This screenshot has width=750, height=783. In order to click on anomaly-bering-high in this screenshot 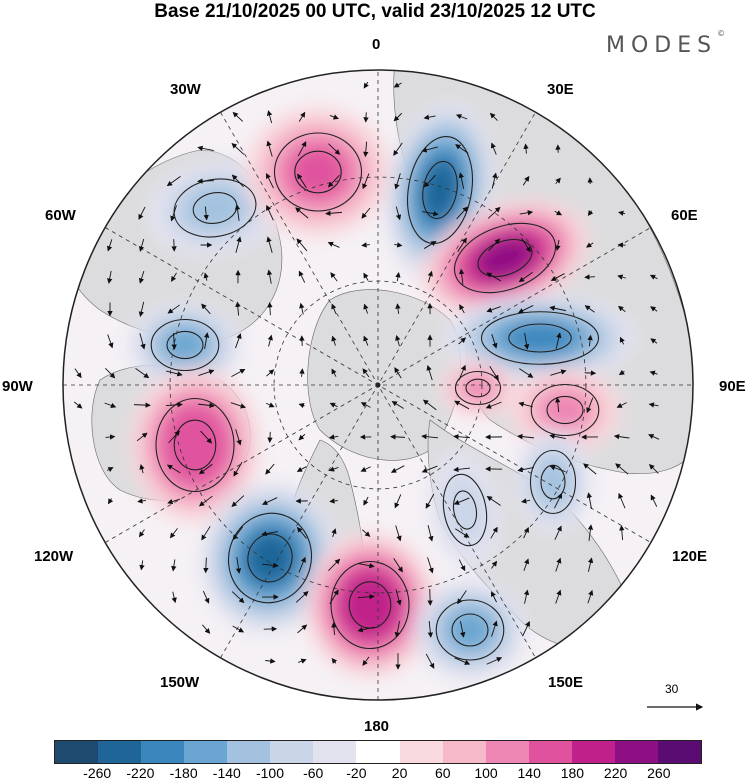, I will do `click(370, 605)`.